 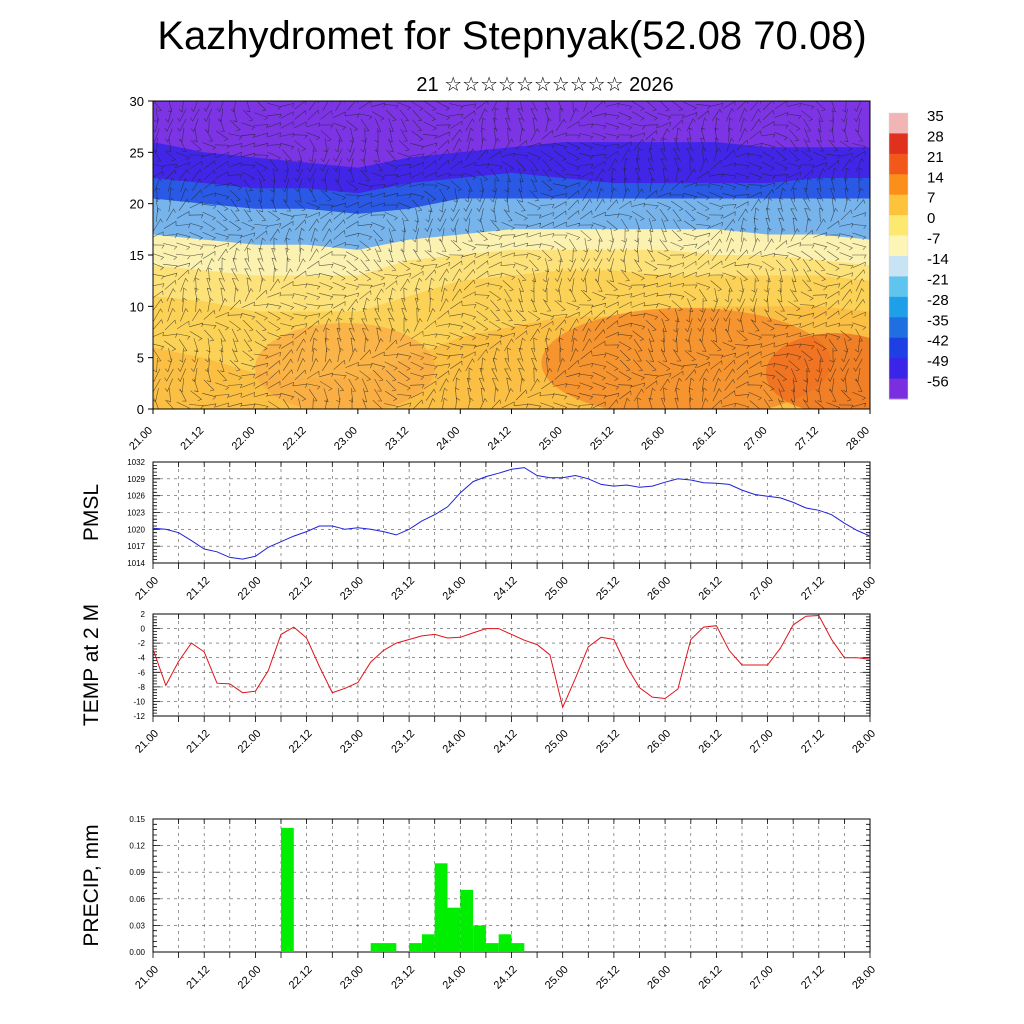 What do you see at coordinates (137, 872) in the screenshot?
I see `precip-ytick-label: 0.09` at bounding box center [137, 872].